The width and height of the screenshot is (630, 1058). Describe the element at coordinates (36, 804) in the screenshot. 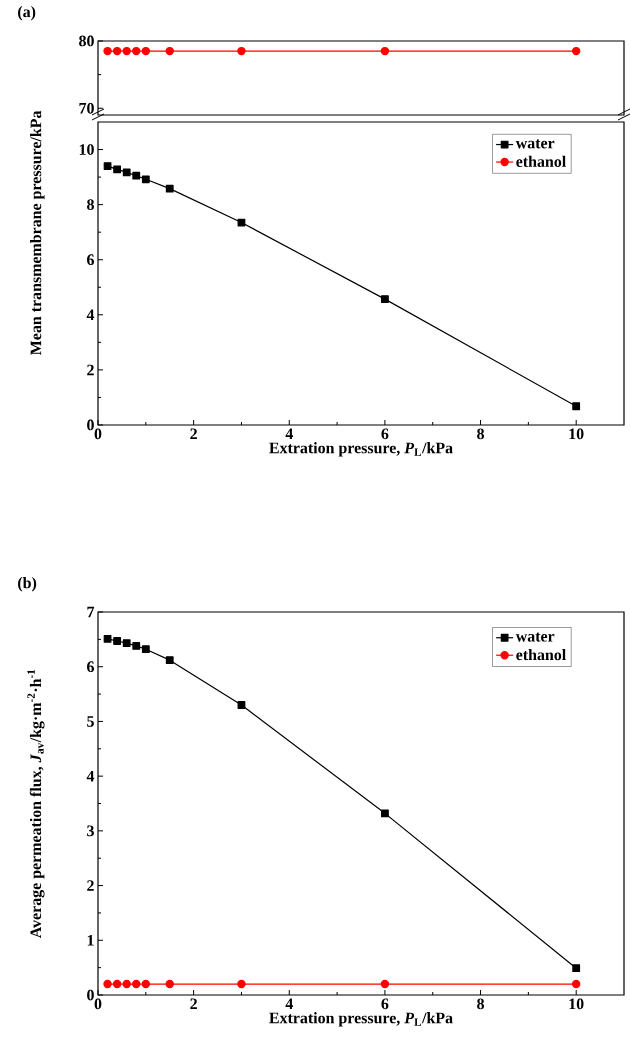

I see `y-axis-title: Average permeation flux, J$_{av}$/kg·m$^{-2}$·h$^{-1}$` at that location.